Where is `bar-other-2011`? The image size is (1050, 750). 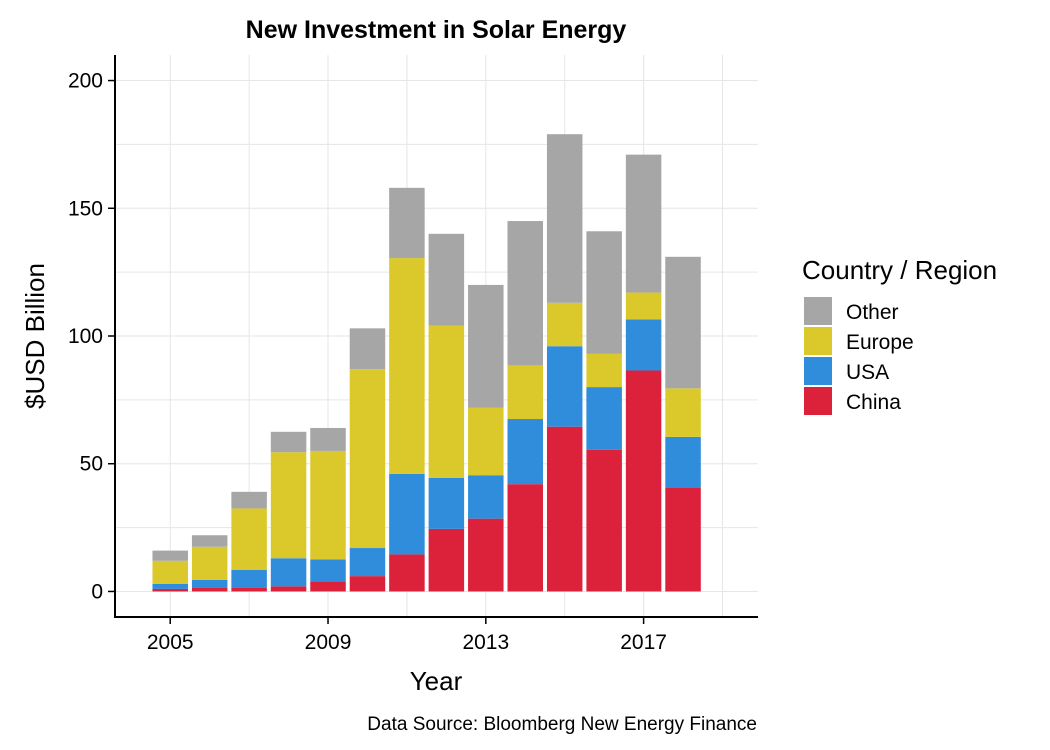
bar-other-2011 is located at coordinates (407, 223).